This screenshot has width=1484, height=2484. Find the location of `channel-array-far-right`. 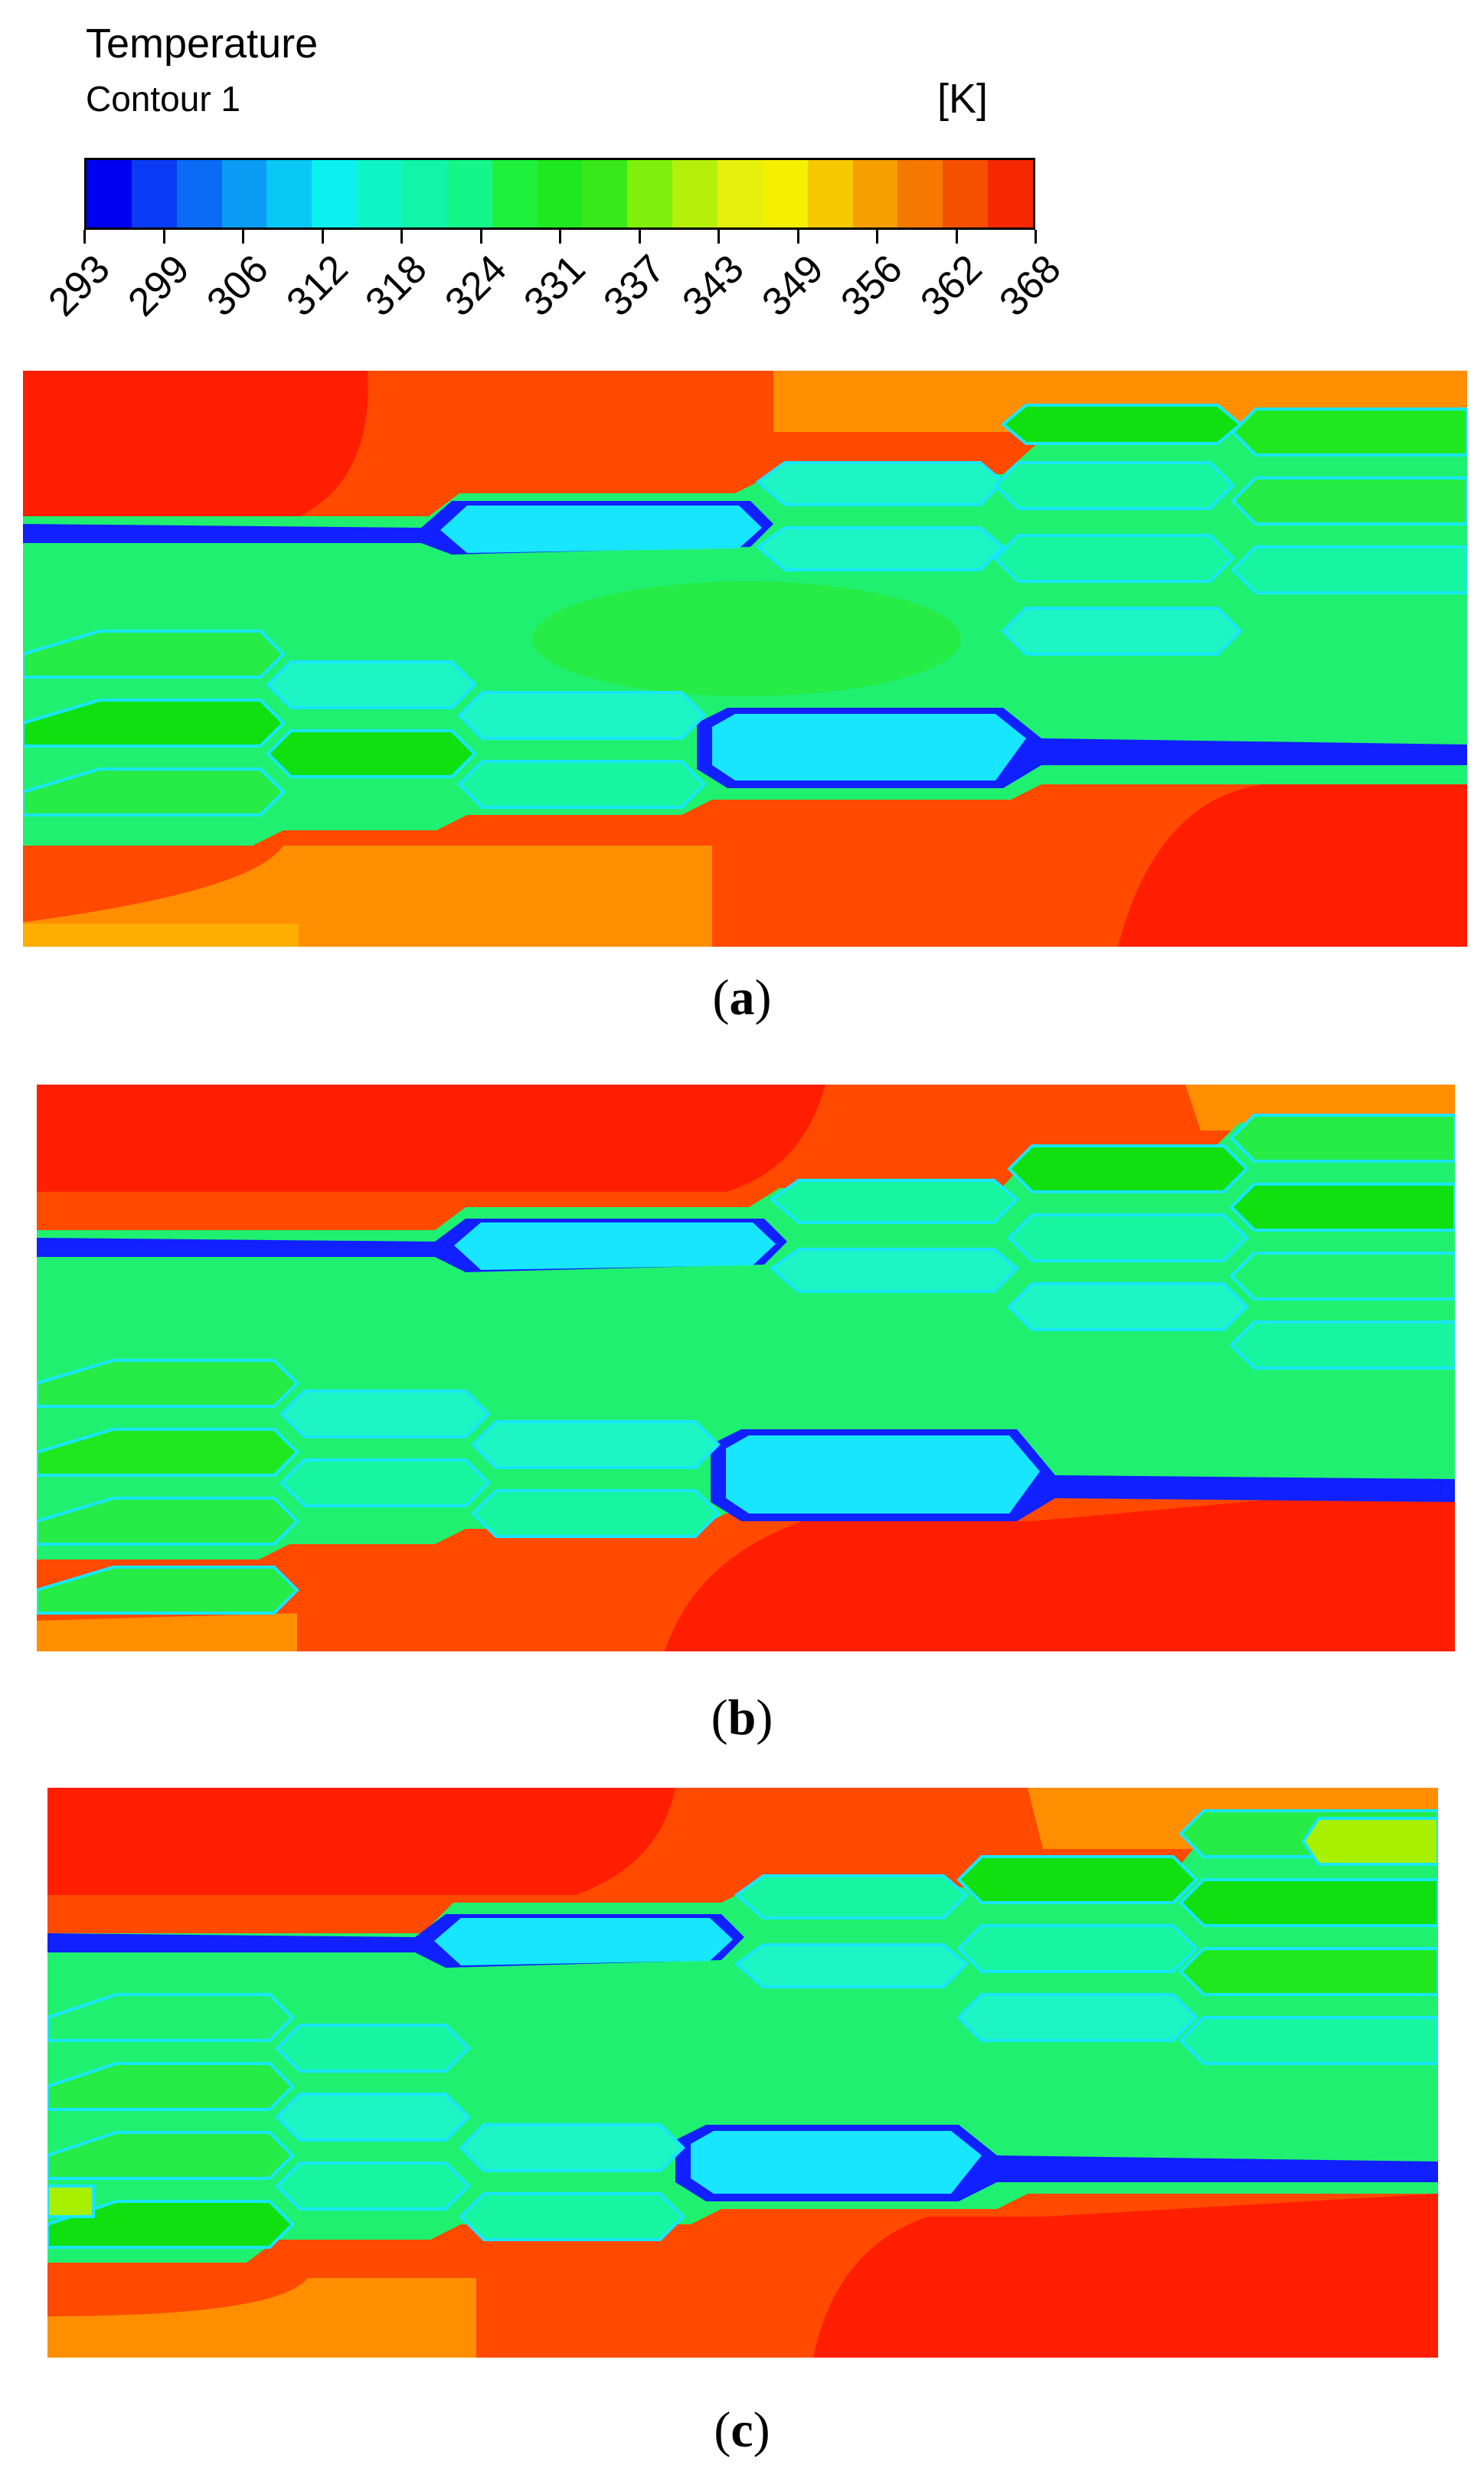

channel-array-far-right is located at coordinates (1233, 530).